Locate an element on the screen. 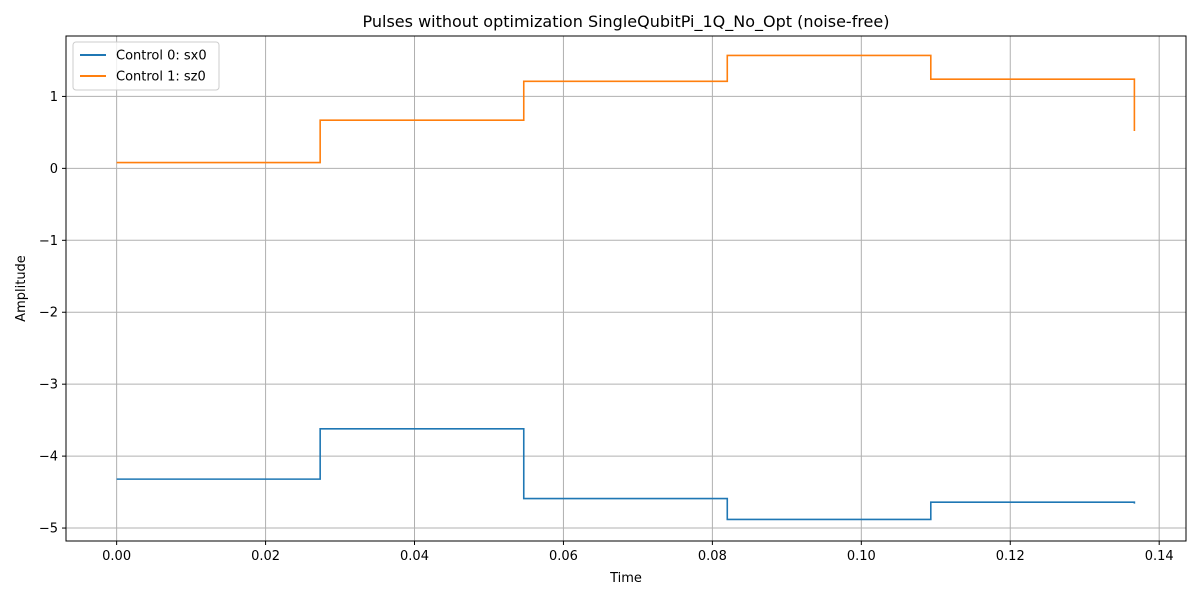 The height and width of the screenshot is (600, 1200). x-tick-label: 0.14 is located at coordinates (1159, 556).